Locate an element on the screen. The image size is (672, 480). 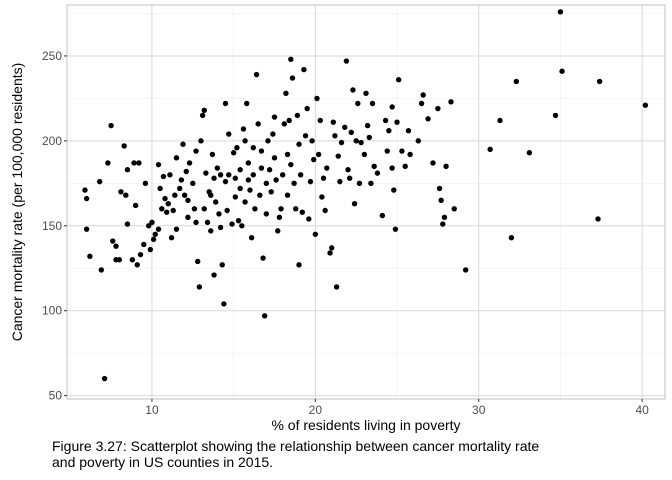
x-tick-label: 20 is located at coordinates (316, 410).